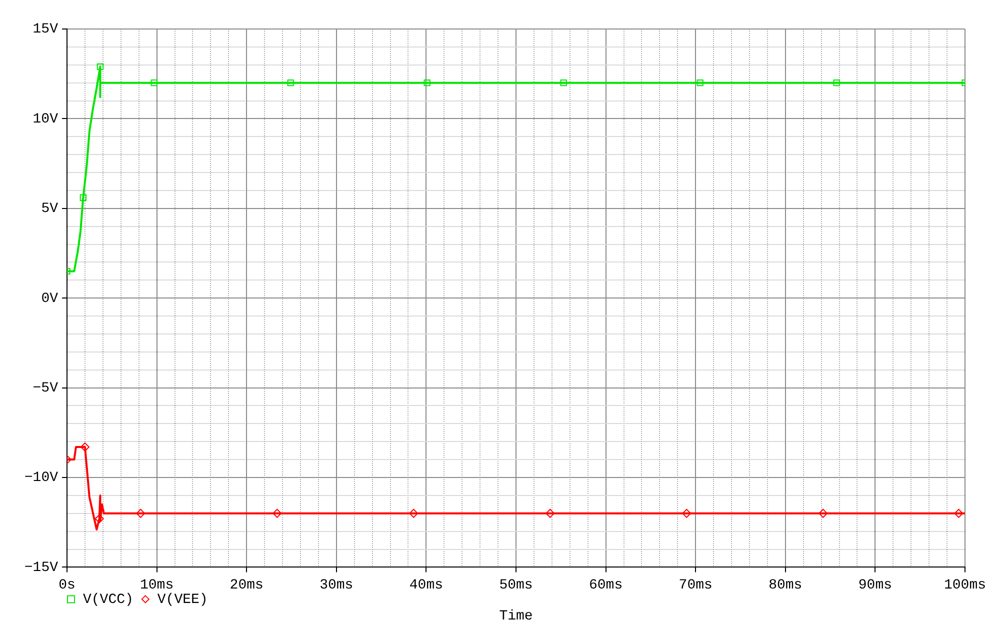 The image size is (990, 623). What do you see at coordinates (695, 585) in the screenshot?
I see `x-tick-label: 70ms` at bounding box center [695, 585].